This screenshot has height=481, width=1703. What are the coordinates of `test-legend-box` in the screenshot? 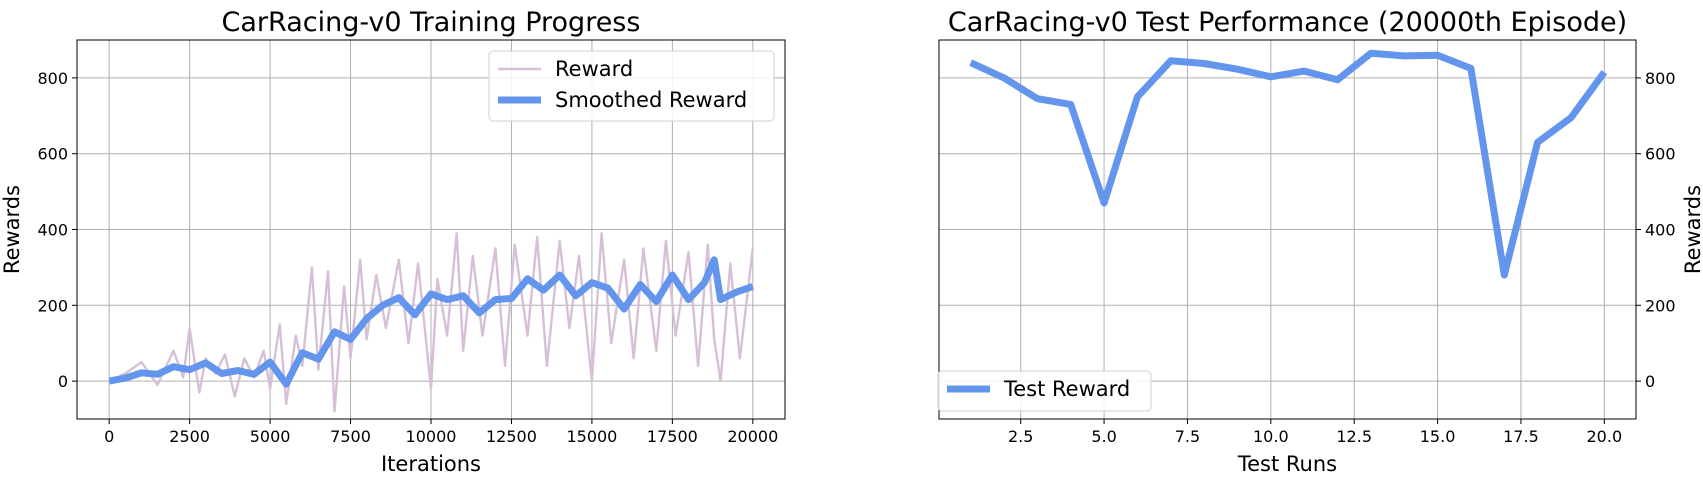 It's located at (1044, 391).